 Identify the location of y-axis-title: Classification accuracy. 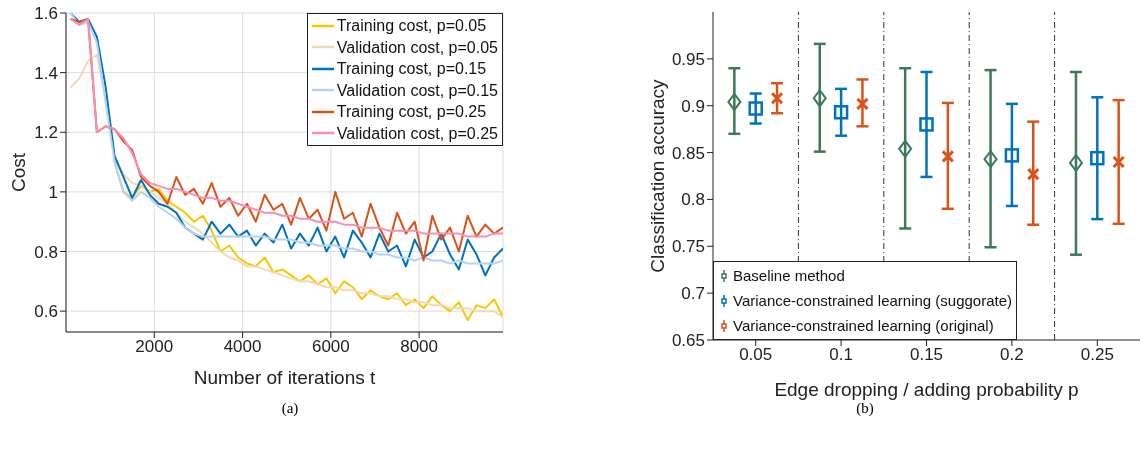
(657, 175).